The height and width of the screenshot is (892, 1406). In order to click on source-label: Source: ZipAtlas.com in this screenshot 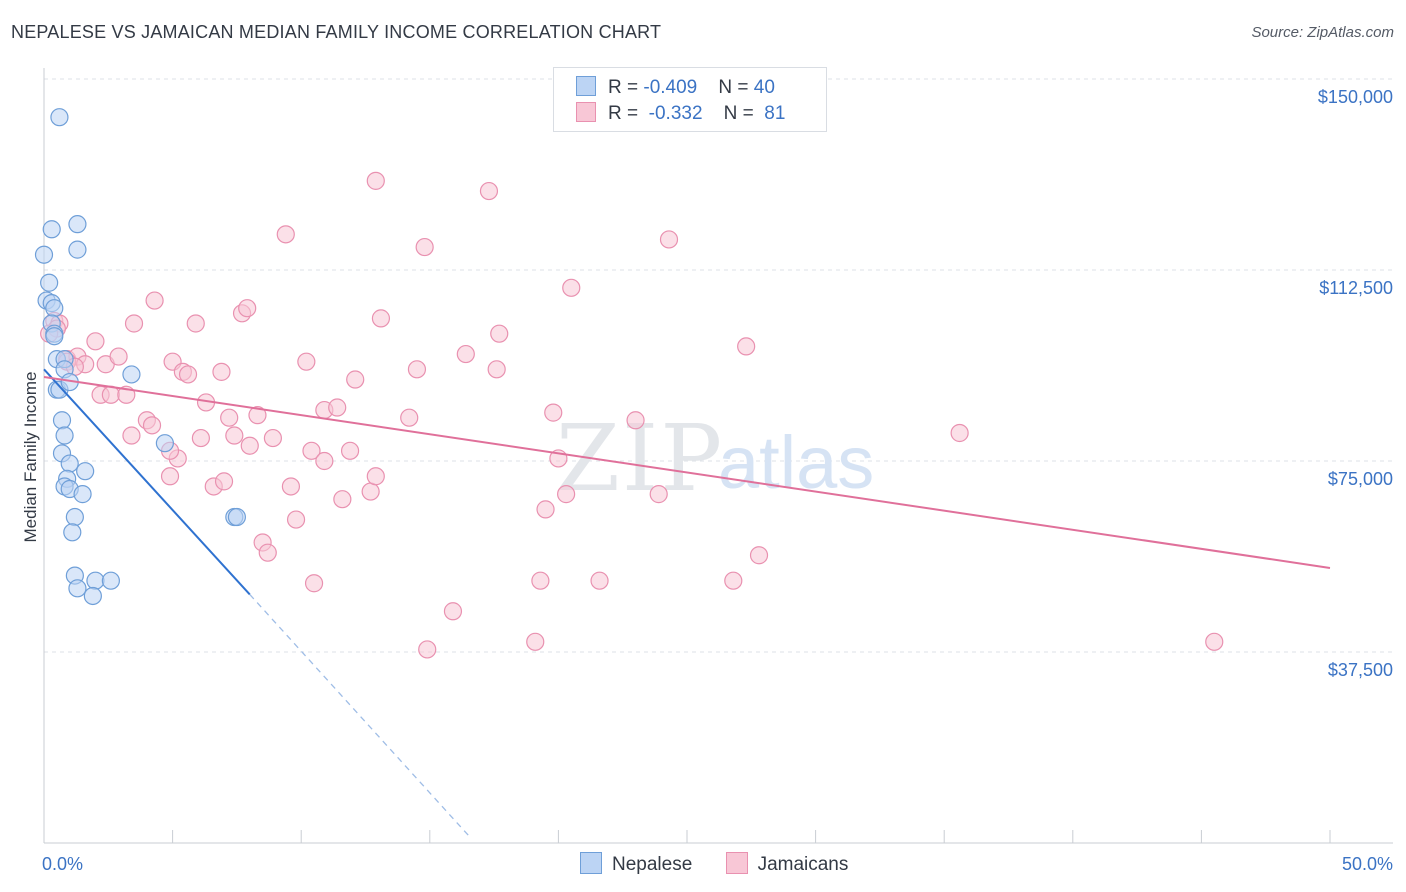, I will do `click(1322, 32)`.